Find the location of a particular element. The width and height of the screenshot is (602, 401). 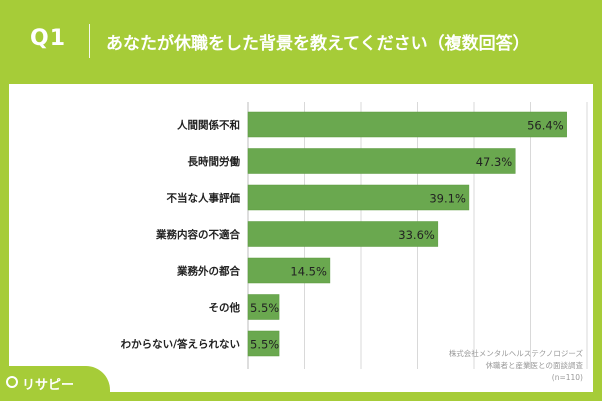

value-label: 56.4% is located at coordinates (545, 126).